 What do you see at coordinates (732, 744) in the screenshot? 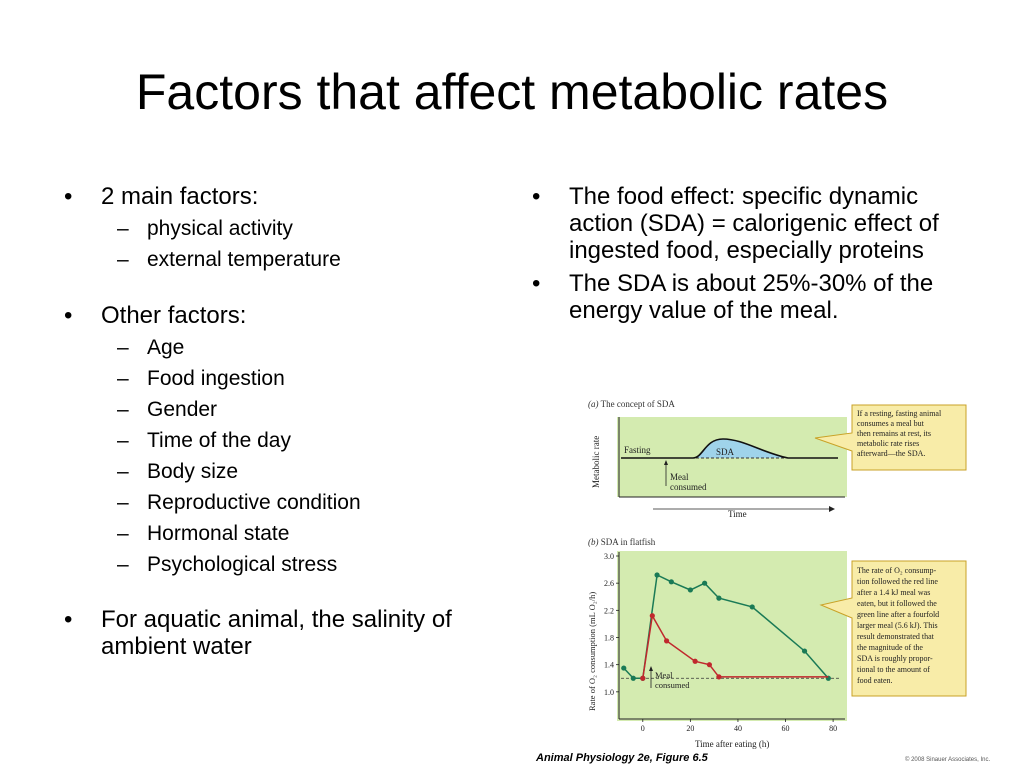
I see `panel-b-xlabel: Time after eating (h)` at bounding box center [732, 744].